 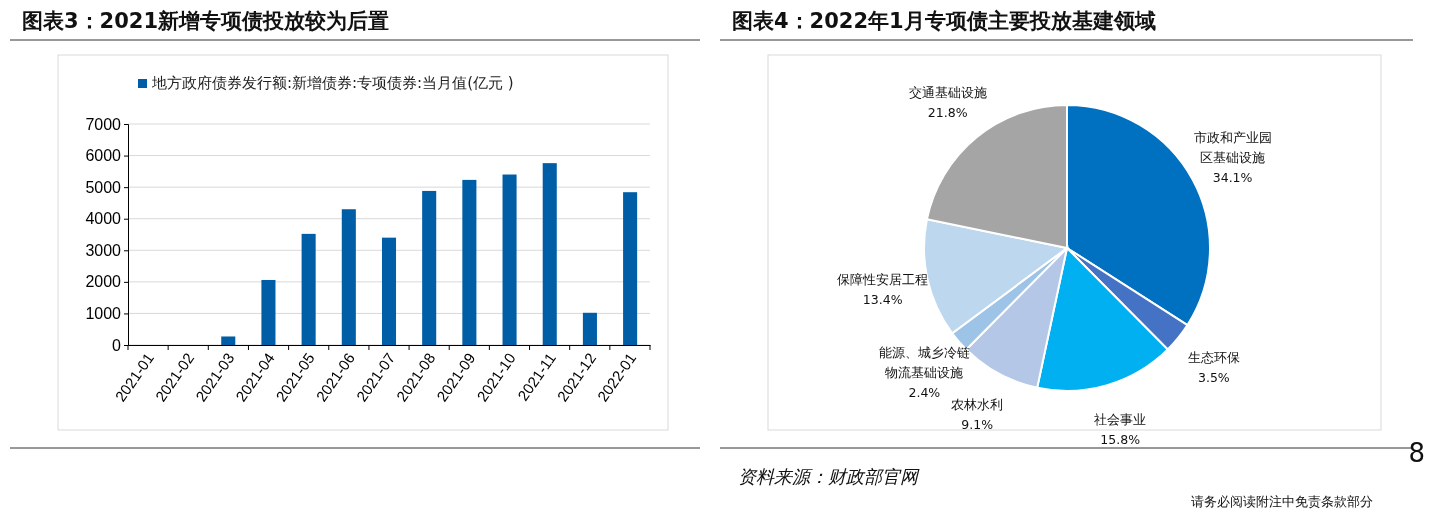 What do you see at coordinates (924, 362) in the screenshot?
I see `slice-label: 能源、城乡冷链物流基础设施` at bounding box center [924, 362].